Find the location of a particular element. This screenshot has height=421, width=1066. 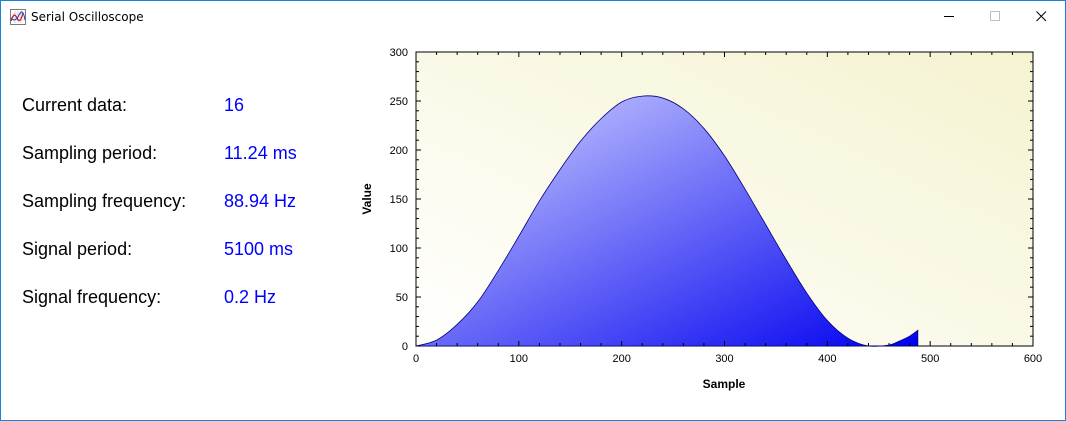

sampling-frequency-label: Sampling frequency: is located at coordinates (104, 201).